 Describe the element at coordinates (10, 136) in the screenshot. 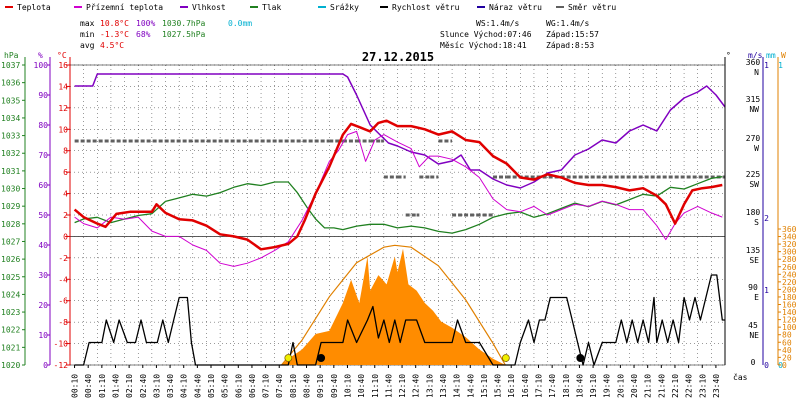

I see `hpa-tick-label: 1033` at that location.